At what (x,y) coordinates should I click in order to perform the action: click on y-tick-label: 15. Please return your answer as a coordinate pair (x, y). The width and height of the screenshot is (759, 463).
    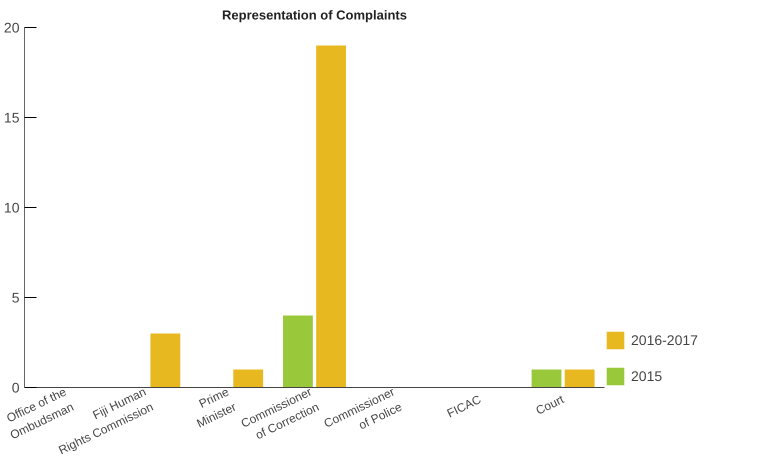
    Looking at the image, I should click on (12, 118).